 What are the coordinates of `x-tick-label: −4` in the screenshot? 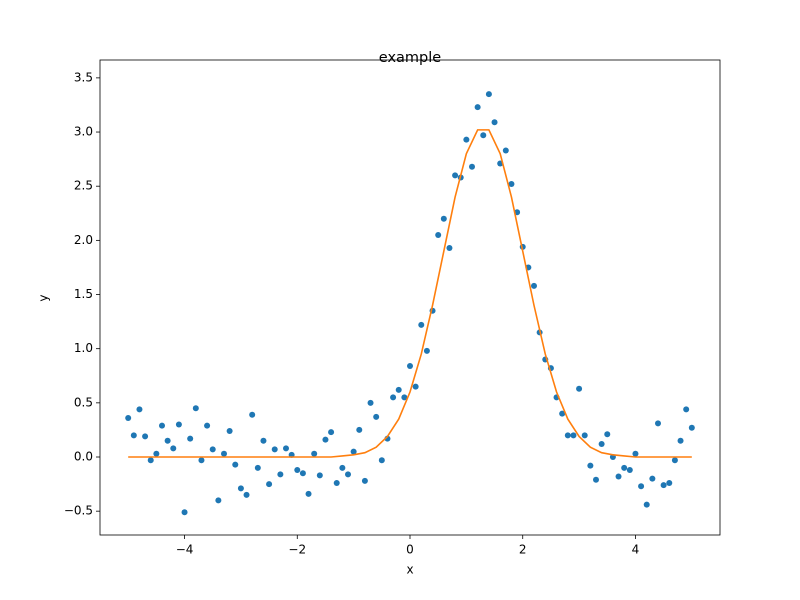 It's located at (185, 550).